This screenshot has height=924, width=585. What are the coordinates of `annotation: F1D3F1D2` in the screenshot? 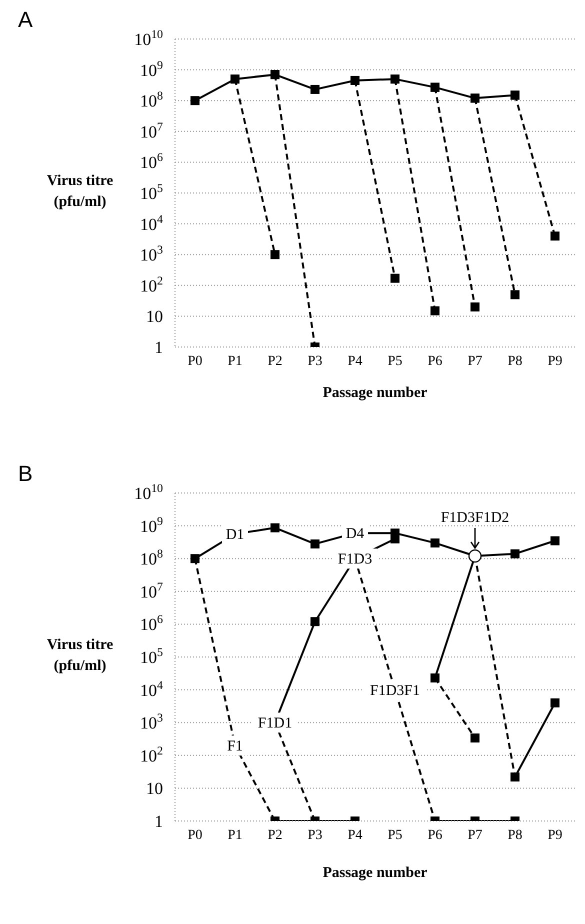 It's located at (475, 518).